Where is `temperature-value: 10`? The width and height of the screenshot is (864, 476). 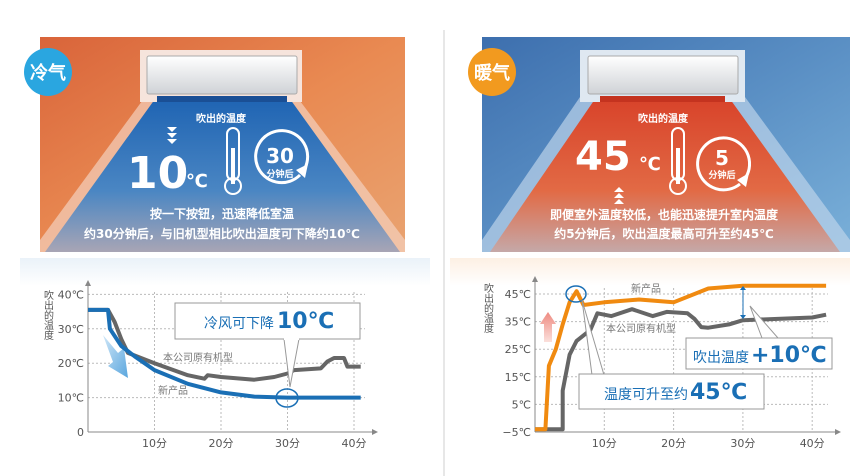
temperature-value: 10 is located at coordinates (157, 173).